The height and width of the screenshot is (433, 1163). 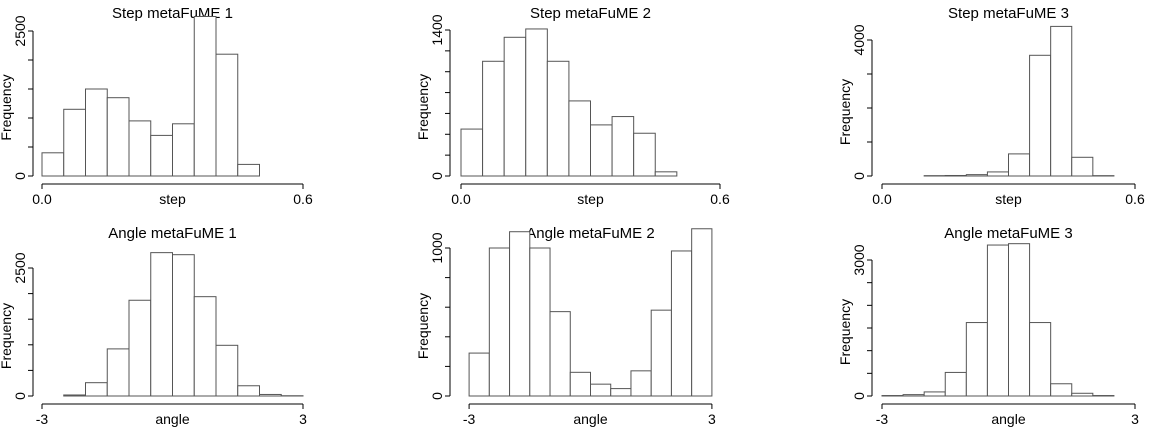 What do you see at coordinates (991, 106) in the screenshot?
I see `histogram-panel-3: Step metaFuME 3 0.0 0.6 step 0 4000 Frequency` at bounding box center [991, 106].